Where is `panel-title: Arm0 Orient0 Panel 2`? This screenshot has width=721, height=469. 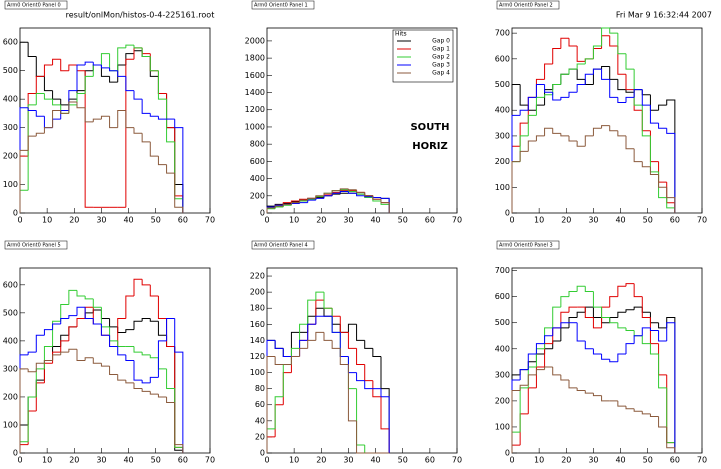
panel-title: Arm0 Orient0 Panel 2 is located at coordinates (526, 6).